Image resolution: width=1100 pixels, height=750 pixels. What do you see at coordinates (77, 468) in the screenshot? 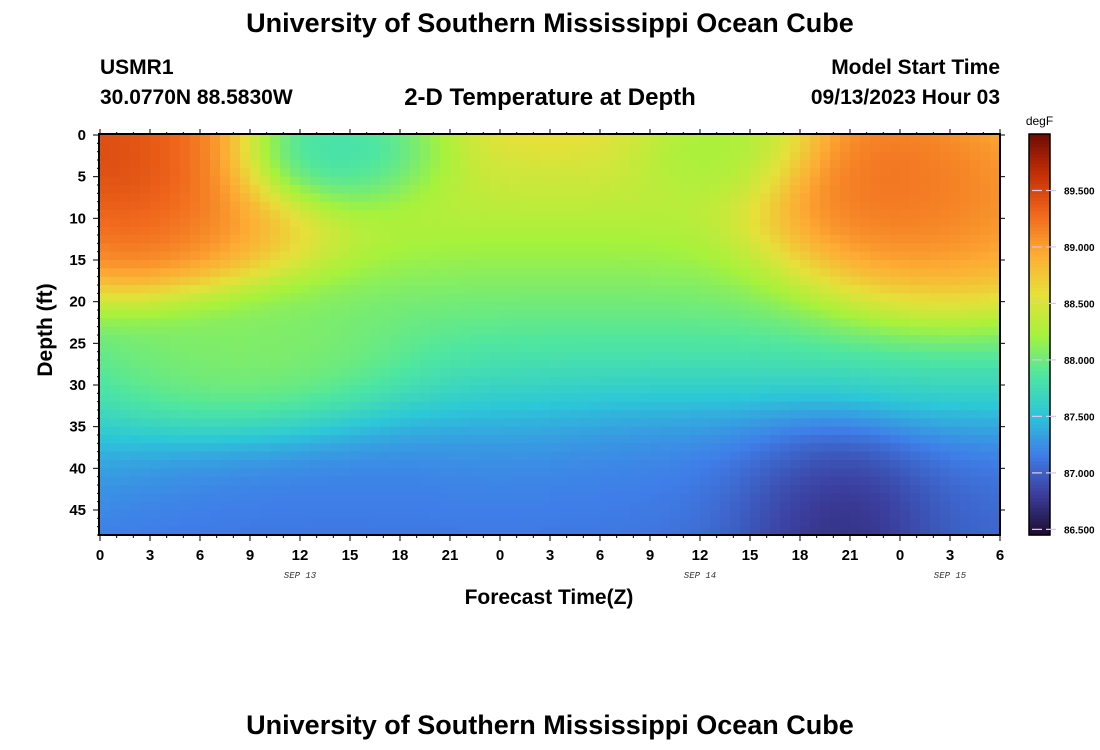
I see `y-tick-label: 40` at bounding box center [77, 468].